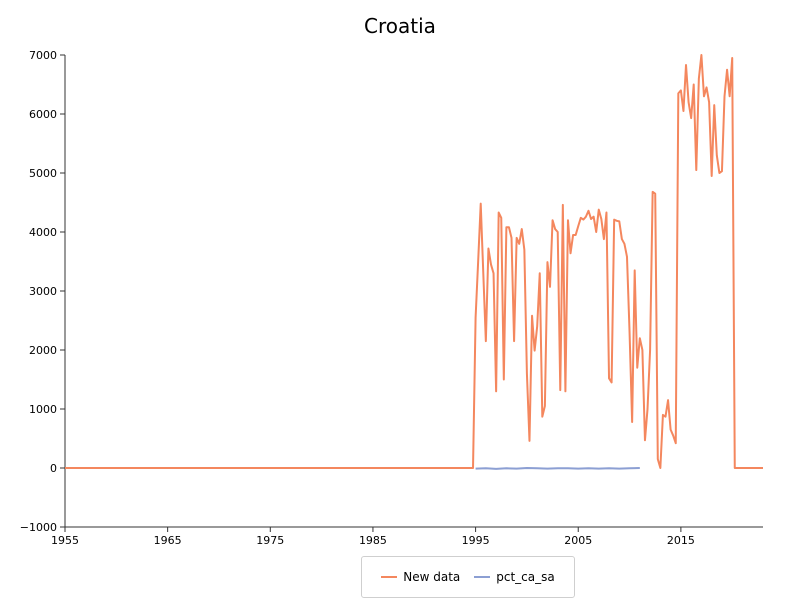 Image resolution: width=800 pixels, height=600 pixels. Describe the element at coordinates (476, 540) in the screenshot. I see `x-tick-label: 1995` at that location.